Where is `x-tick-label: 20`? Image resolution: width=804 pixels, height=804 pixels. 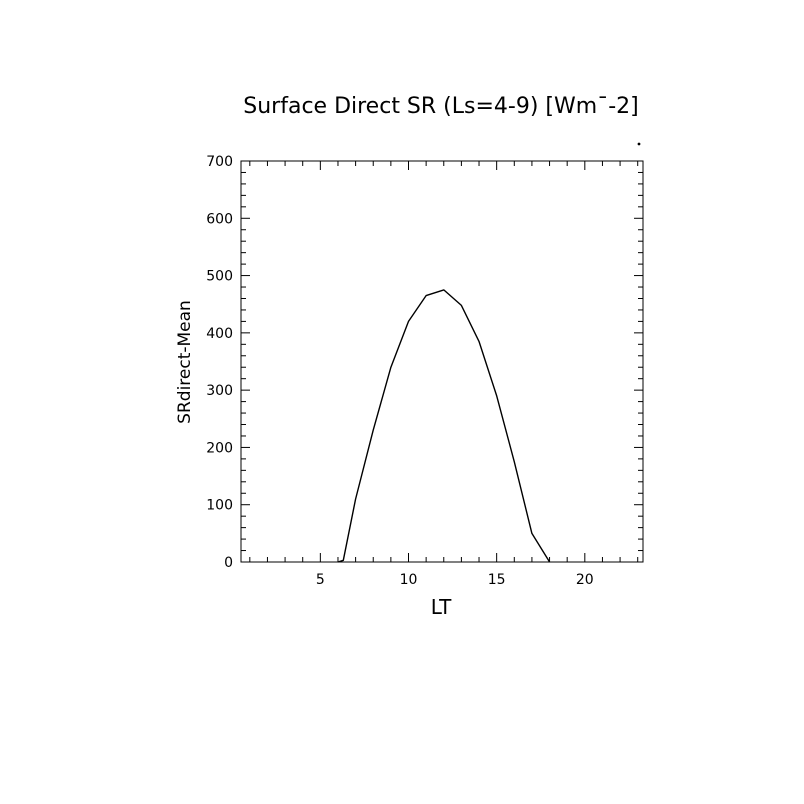 x-tick-label: 20 is located at coordinates (585, 580).